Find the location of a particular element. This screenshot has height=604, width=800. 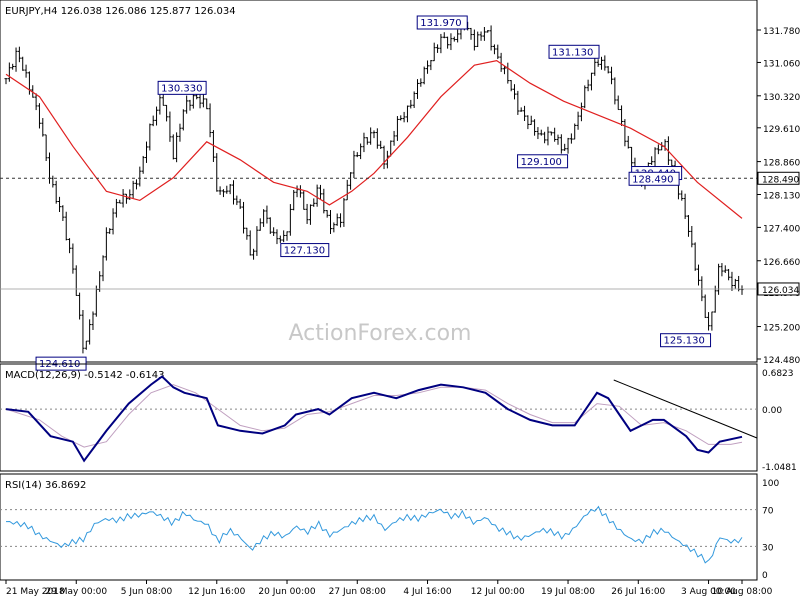

annotation-label: 131.970 is located at coordinates (440, 23).